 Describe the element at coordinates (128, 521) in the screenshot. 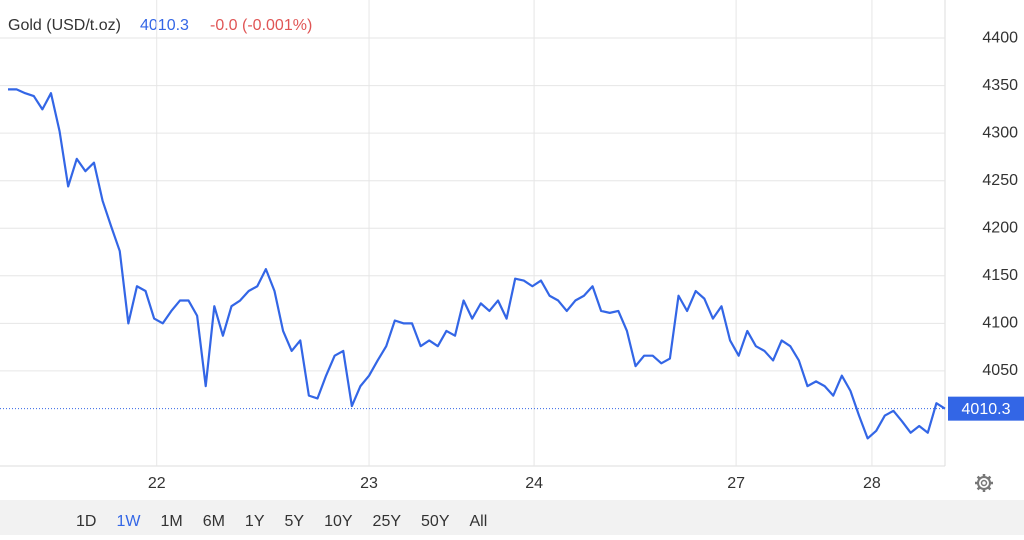

I see `range-button: 1W` at that location.